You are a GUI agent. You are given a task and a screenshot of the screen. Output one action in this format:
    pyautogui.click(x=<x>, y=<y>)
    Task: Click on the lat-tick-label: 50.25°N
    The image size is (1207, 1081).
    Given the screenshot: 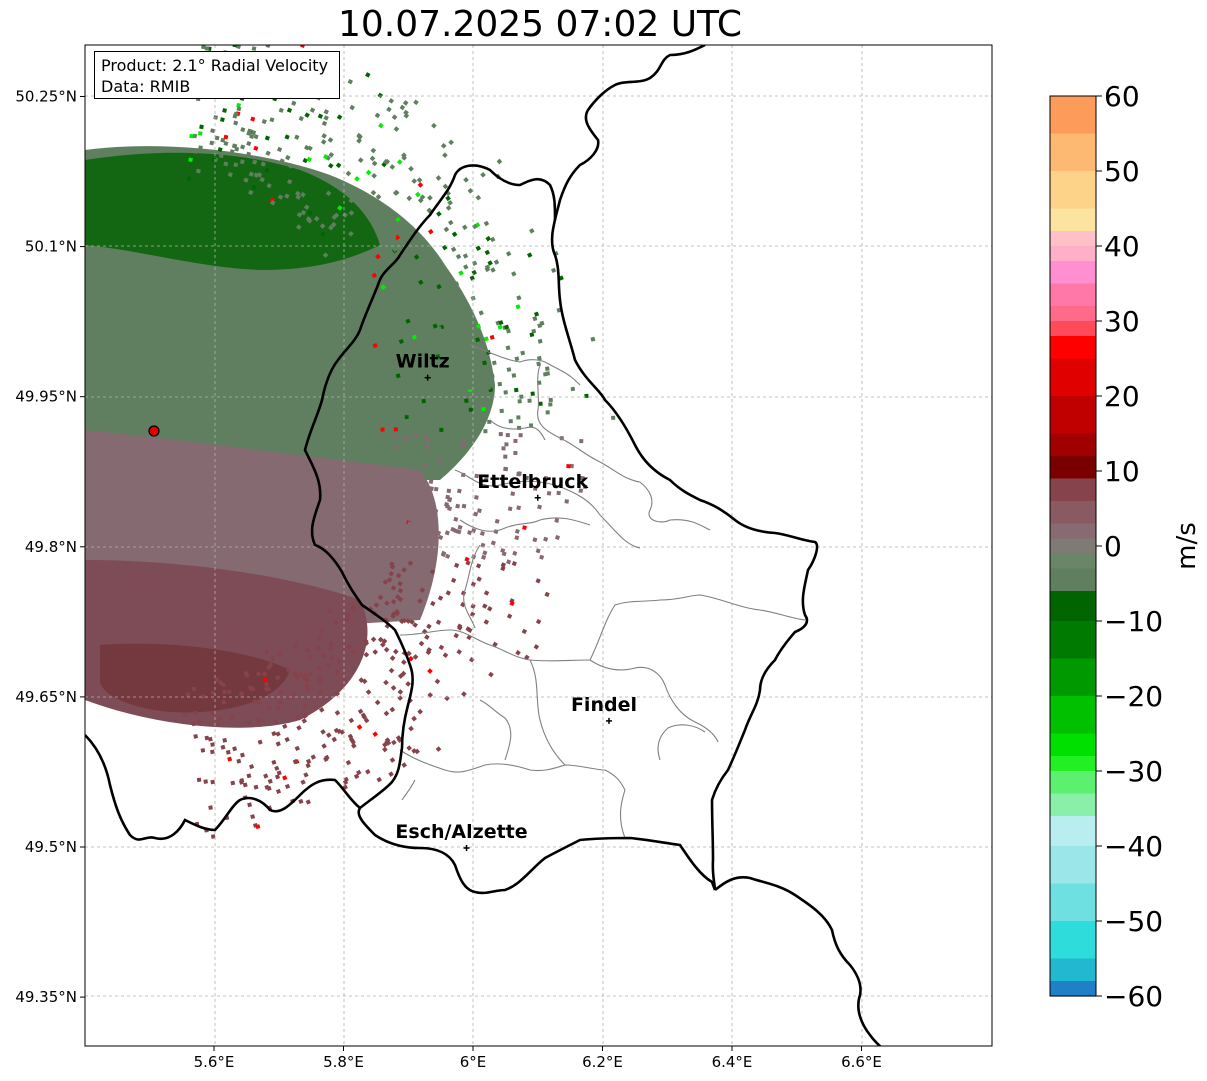 What is the action you would take?
    pyautogui.click(x=46, y=96)
    